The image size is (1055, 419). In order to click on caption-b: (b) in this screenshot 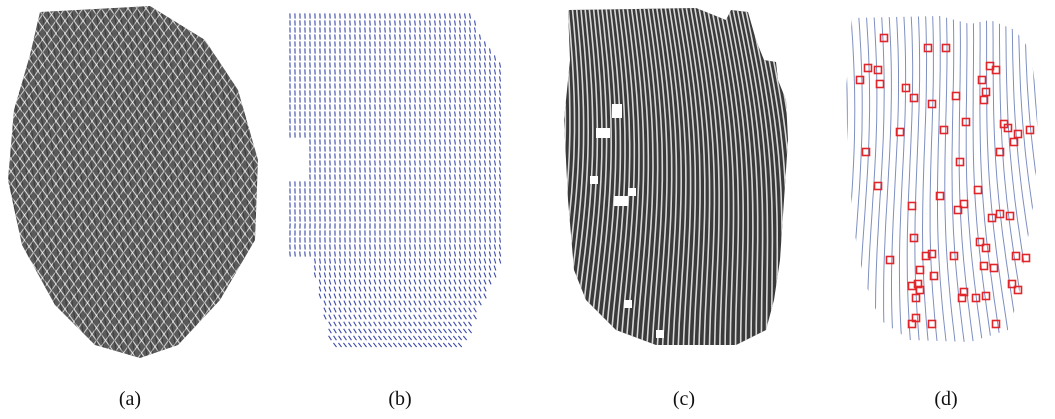, I will do `click(400, 399)`.